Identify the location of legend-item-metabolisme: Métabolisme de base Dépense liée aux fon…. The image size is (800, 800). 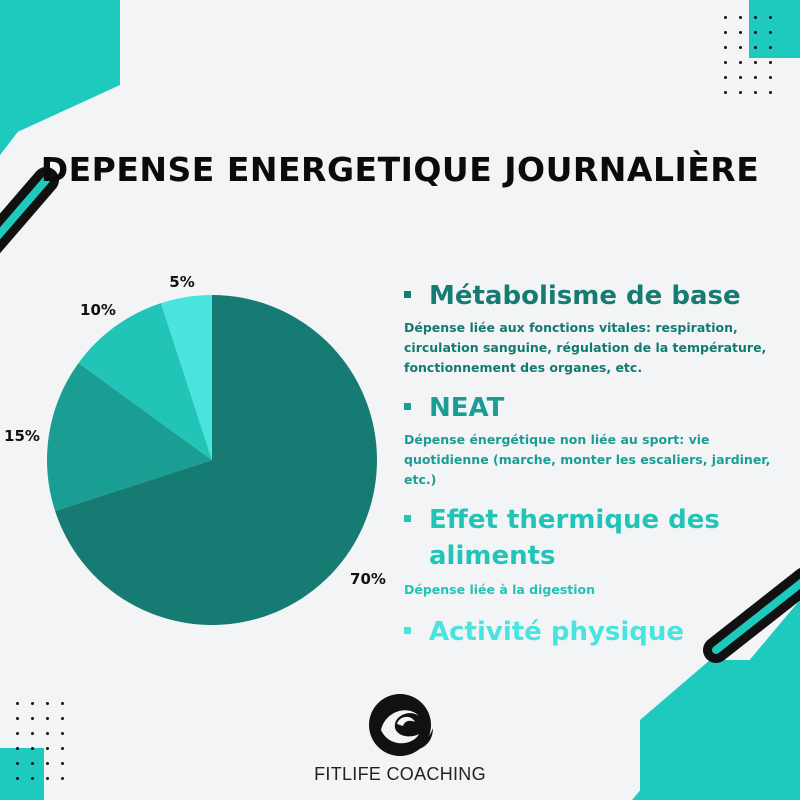
(594, 328).